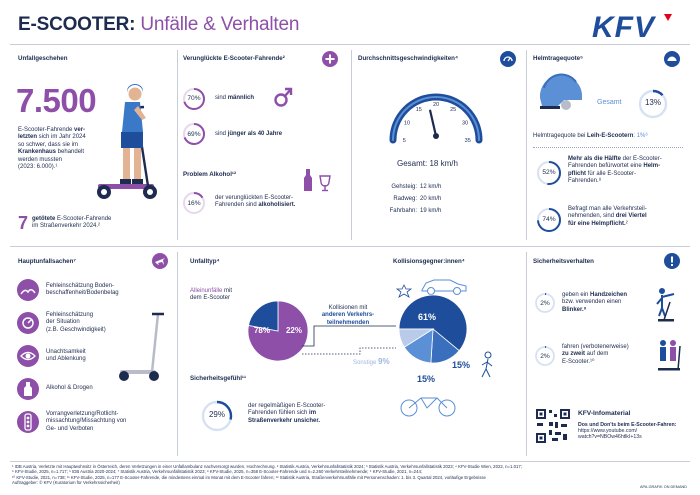 Image resolution: width=700 pixels, height=495 pixels. What do you see at coordinates (330, 59) in the screenshot?
I see `plus-icon` at bounding box center [330, 59].